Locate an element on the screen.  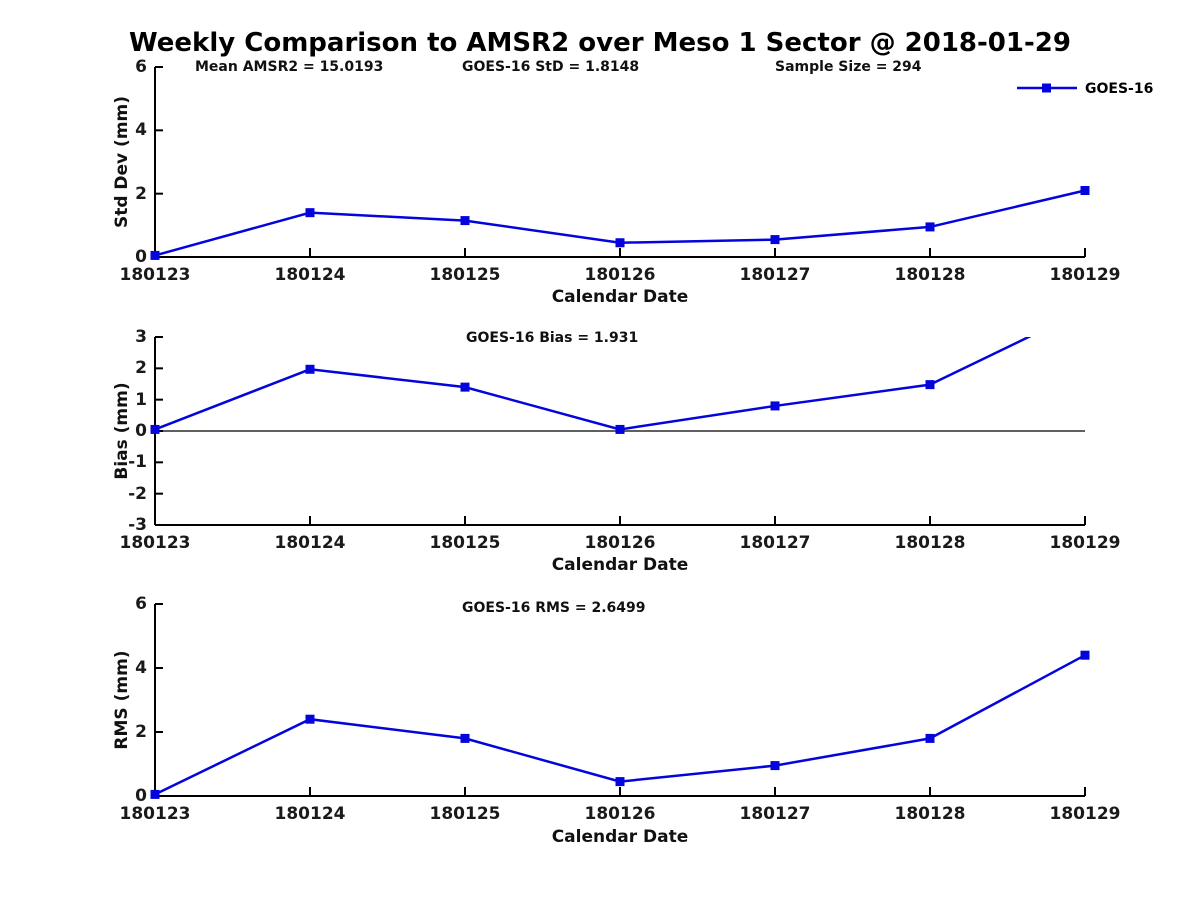
y-tick-label: 1 is located at coordinates (141, 399).